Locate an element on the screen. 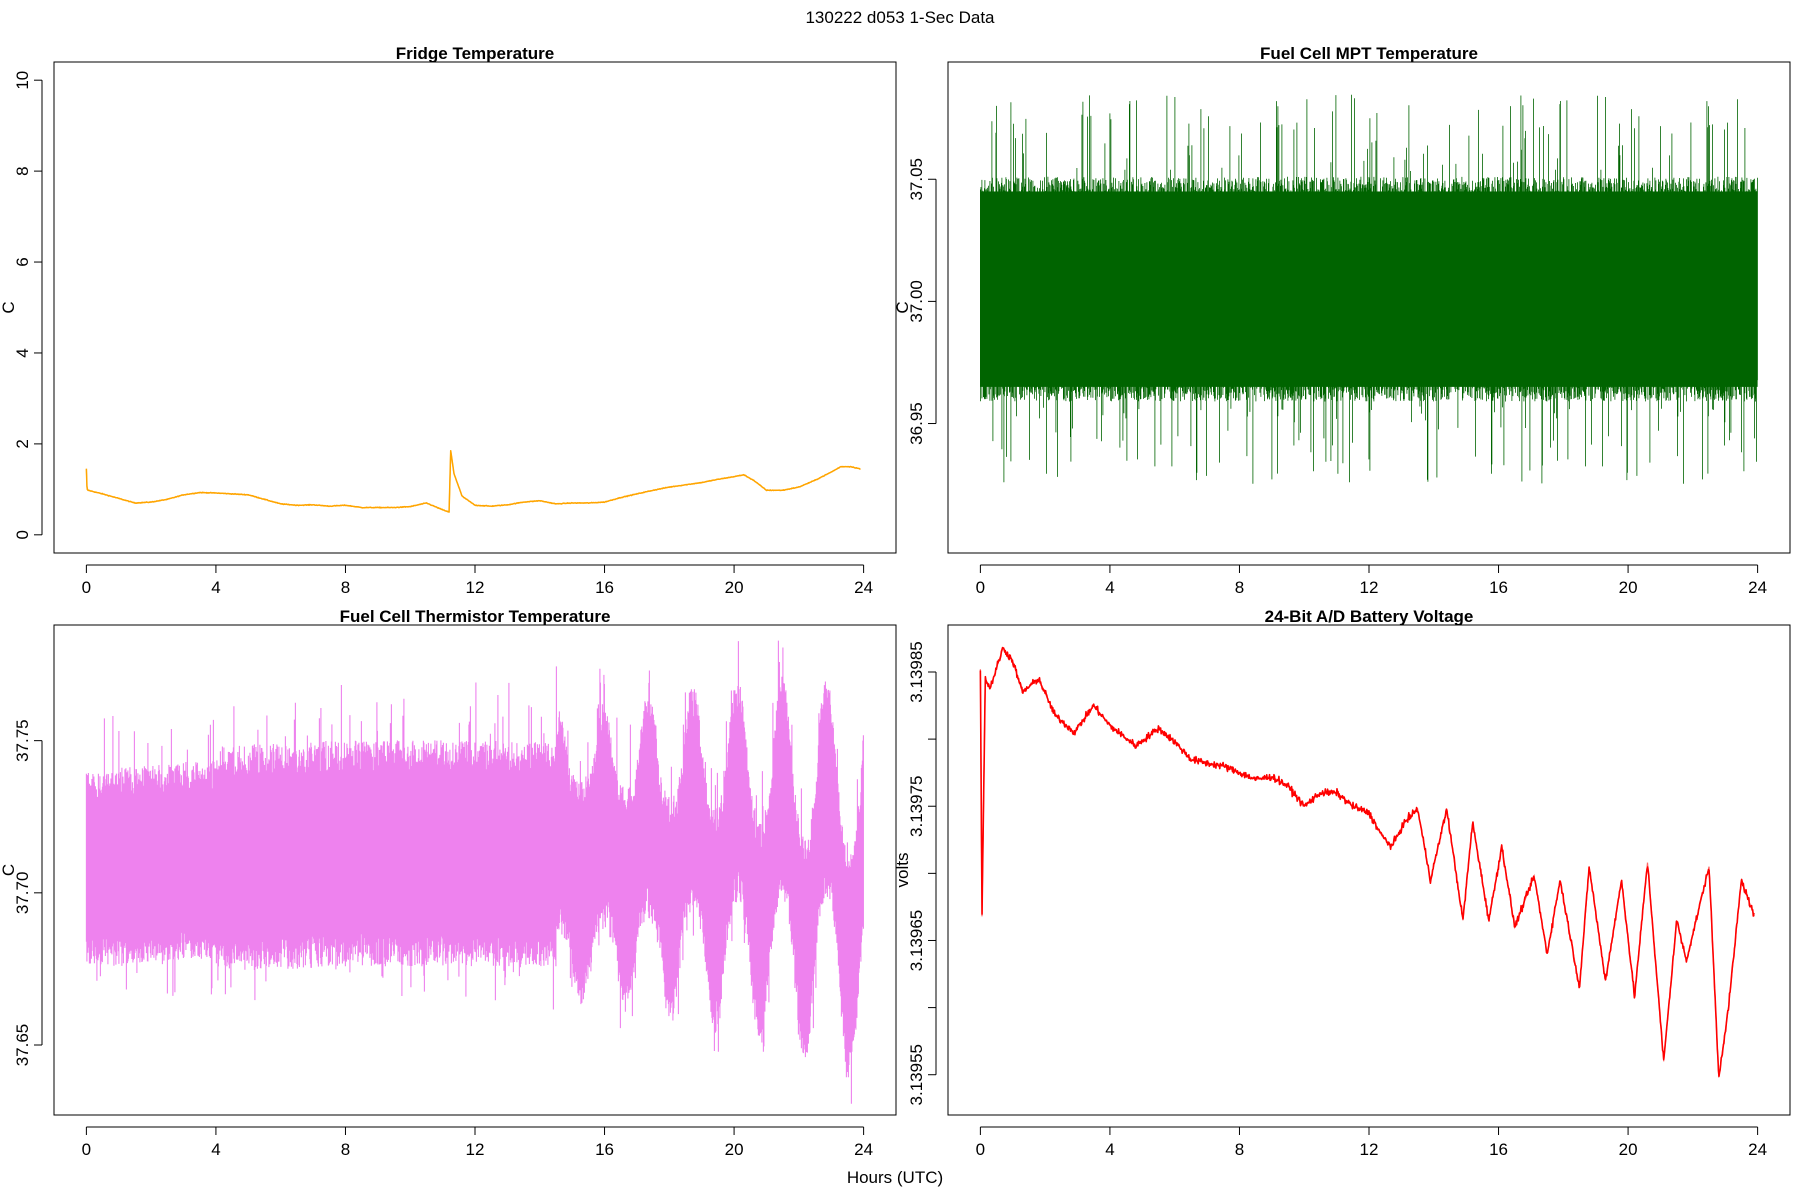 Image resolution: width=1800 pixels, height=1200 pixels. plot-area-mpt is located at coordinates (1369, 289).